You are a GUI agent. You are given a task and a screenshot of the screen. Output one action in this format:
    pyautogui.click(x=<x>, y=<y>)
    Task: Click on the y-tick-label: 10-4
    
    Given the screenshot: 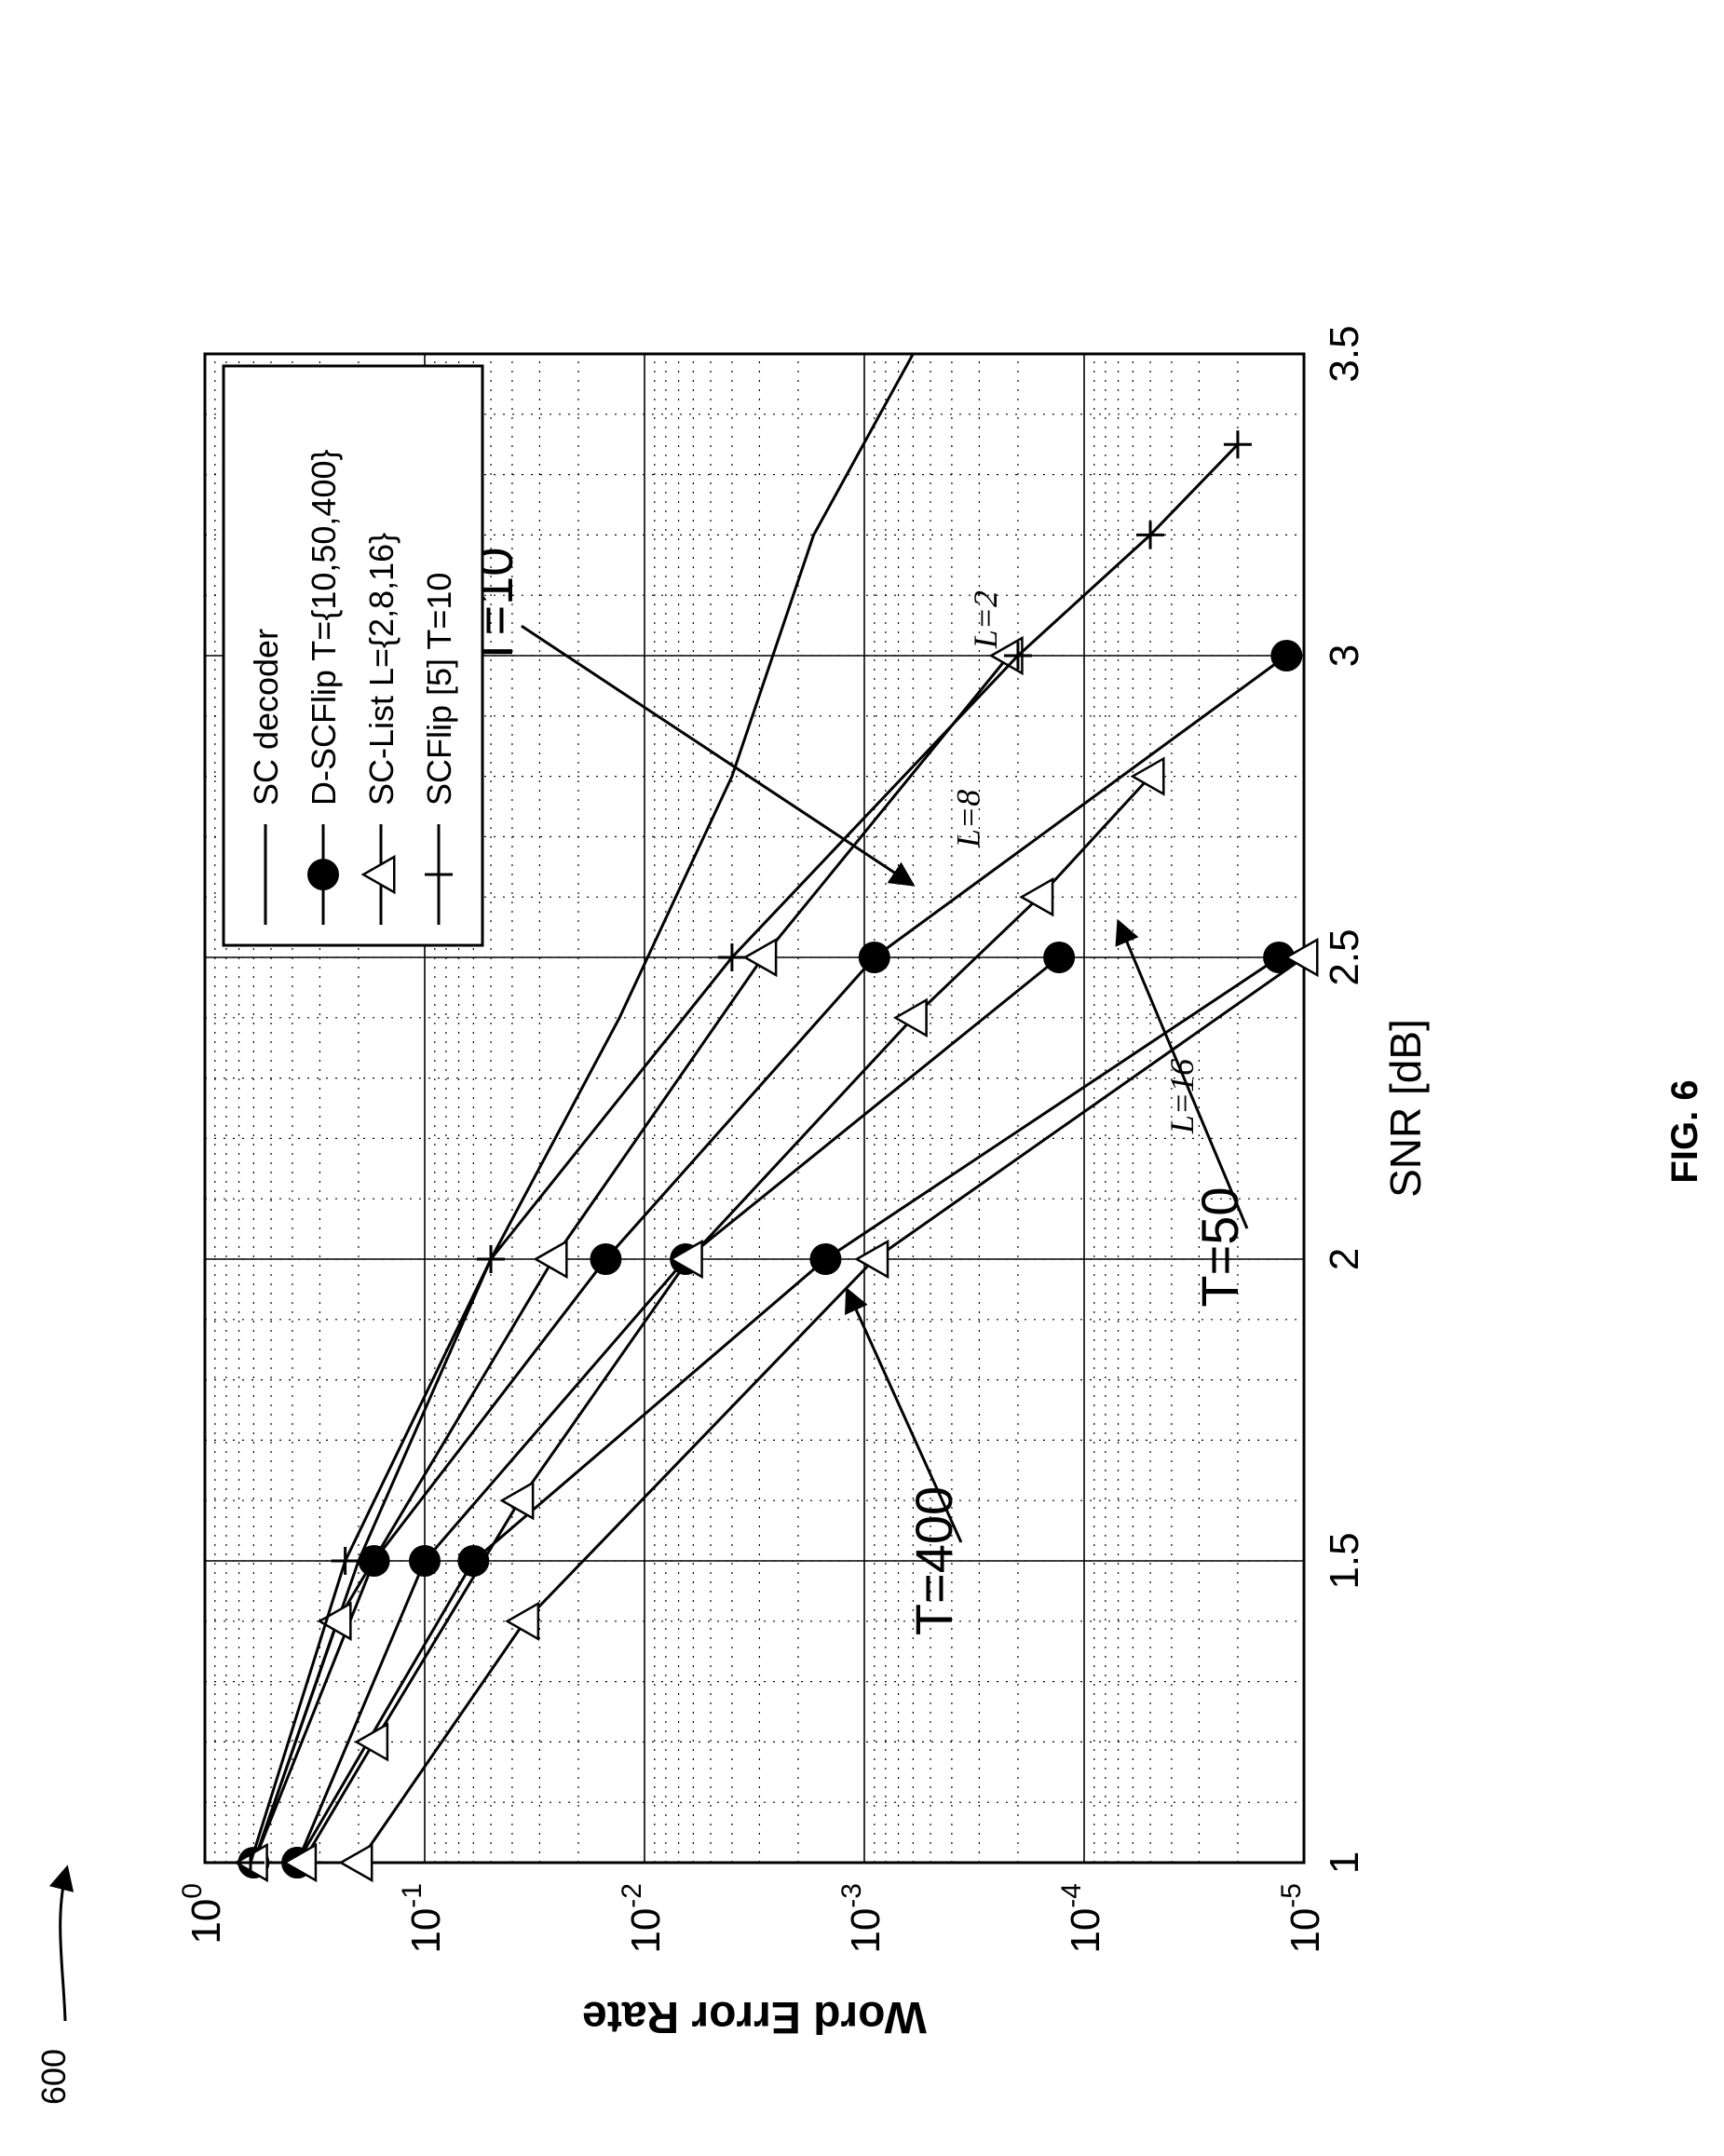 What is the action you would take?
    pyautogui.click(x=1082, y=1918)
    